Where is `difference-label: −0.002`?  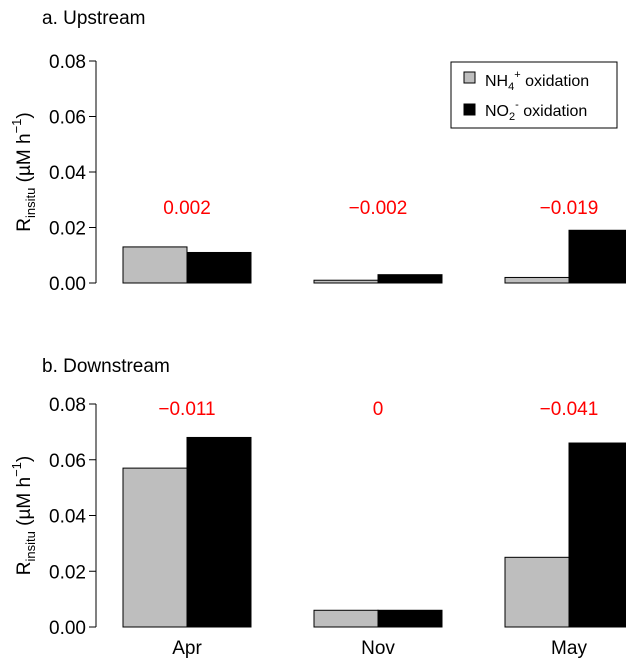
difference-label: −0.002 is located at coordinates (378, 208).